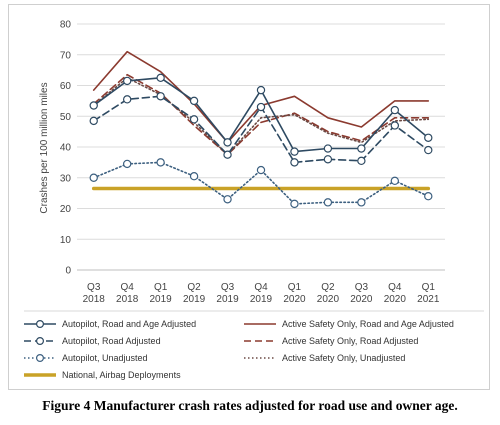 This screenshot has height=425, width=500. What do you see at coordinates (343, 358) in the screenshot?
I see `legend-label: Active Safety Only, Unadjusted` at bounding box center [343, 358].